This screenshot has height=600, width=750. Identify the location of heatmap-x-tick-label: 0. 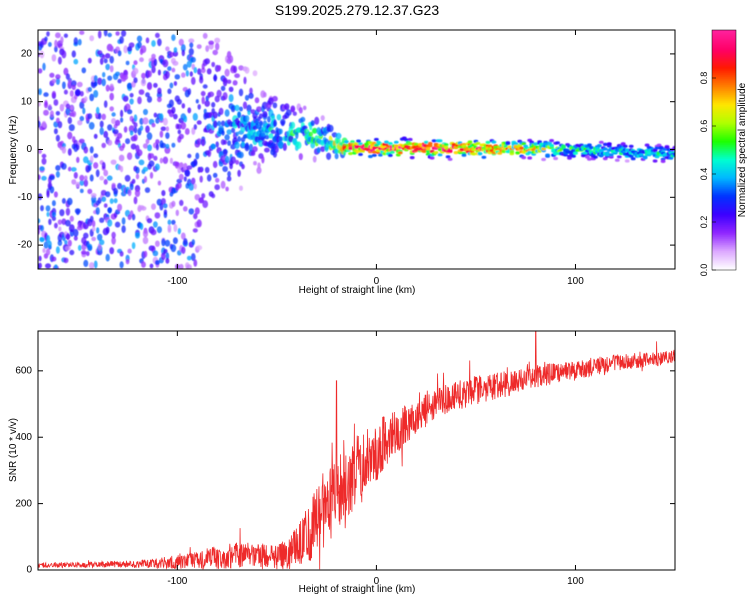
(377, 281).